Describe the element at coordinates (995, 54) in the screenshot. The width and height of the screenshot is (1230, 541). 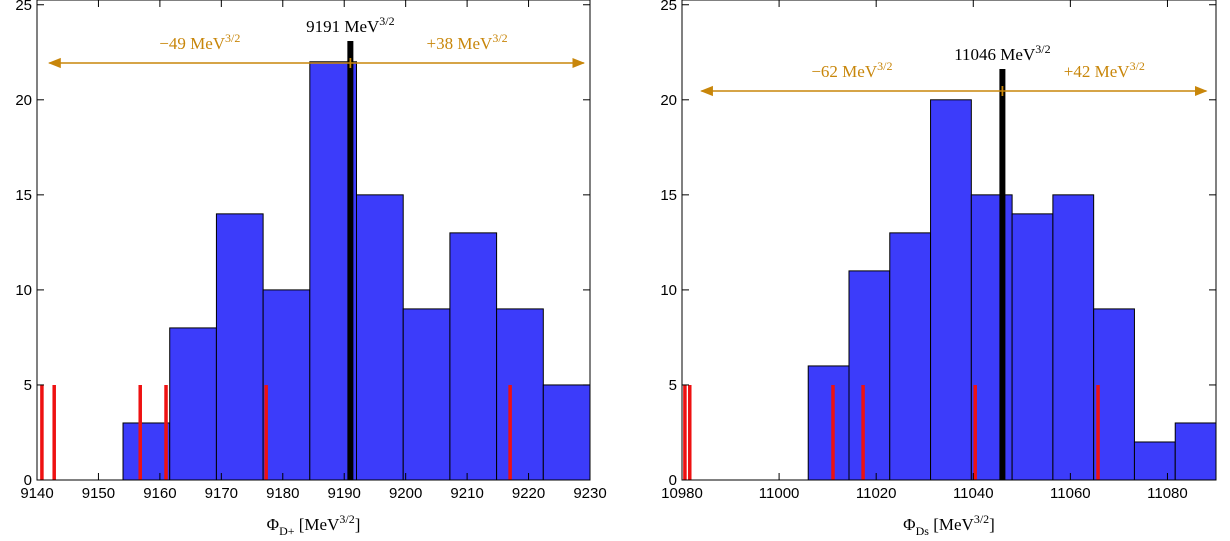
I see `annotation-text: 11046 MeV` at that location.